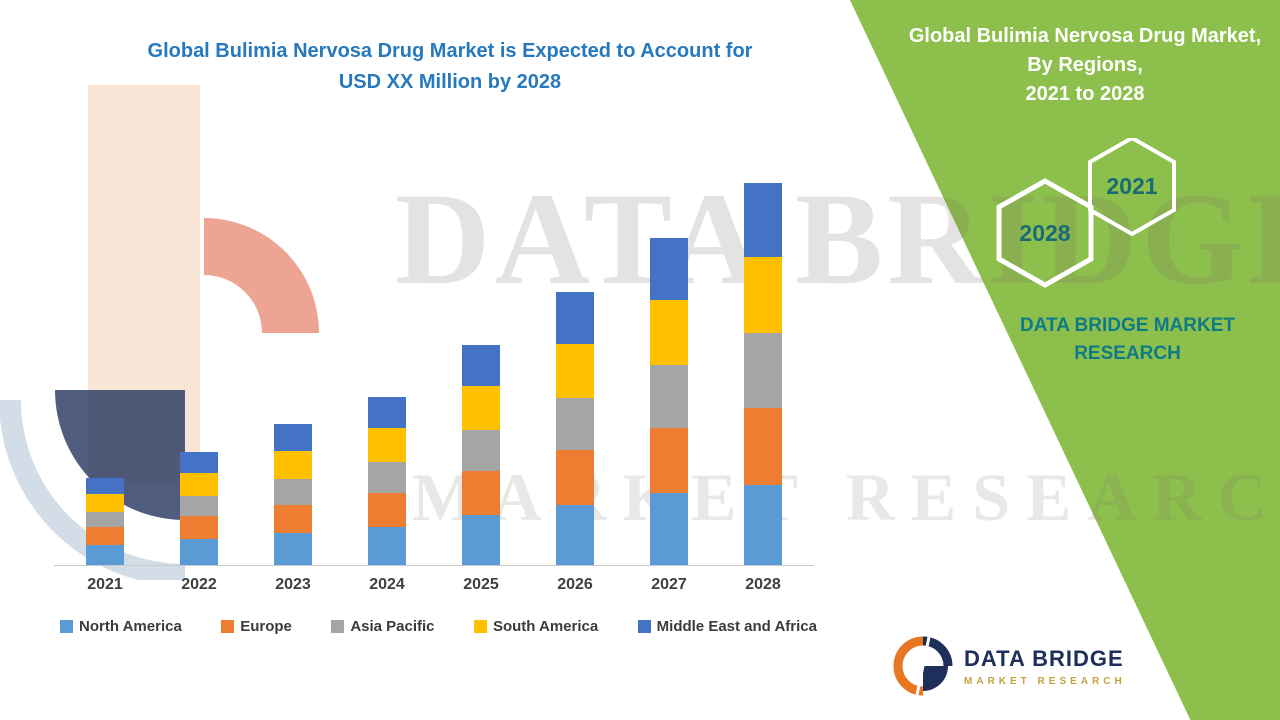 The width and height of the screenshot is (1280, 720). What do you see at coordinates (481, 584) in the screenshot?
I see `x-axis-label-2025: 2025` at bounding box center [481, 584].